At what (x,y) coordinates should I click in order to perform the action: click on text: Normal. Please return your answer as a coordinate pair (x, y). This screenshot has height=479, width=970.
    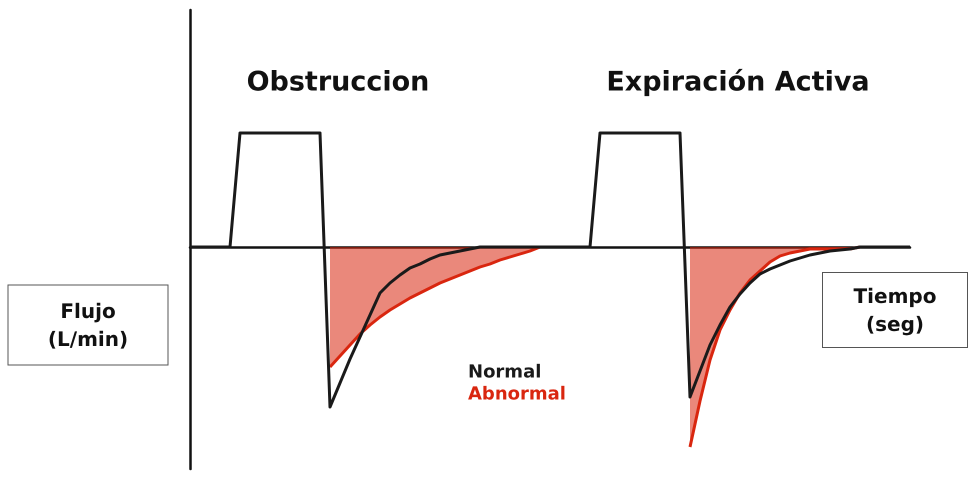
    Looking at the image, I should click on (505, 372).